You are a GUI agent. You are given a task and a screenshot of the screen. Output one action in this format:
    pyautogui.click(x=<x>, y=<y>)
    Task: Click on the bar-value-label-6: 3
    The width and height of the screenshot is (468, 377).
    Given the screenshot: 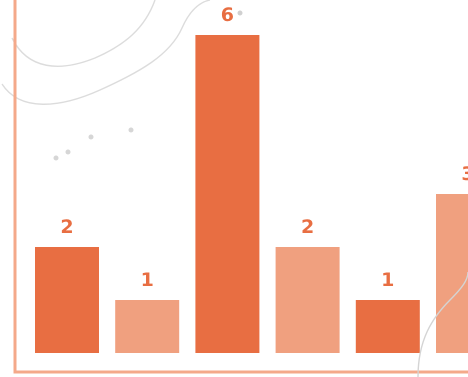 What is the action you would take?
    pyautogui.click(x=464, y=174)
    